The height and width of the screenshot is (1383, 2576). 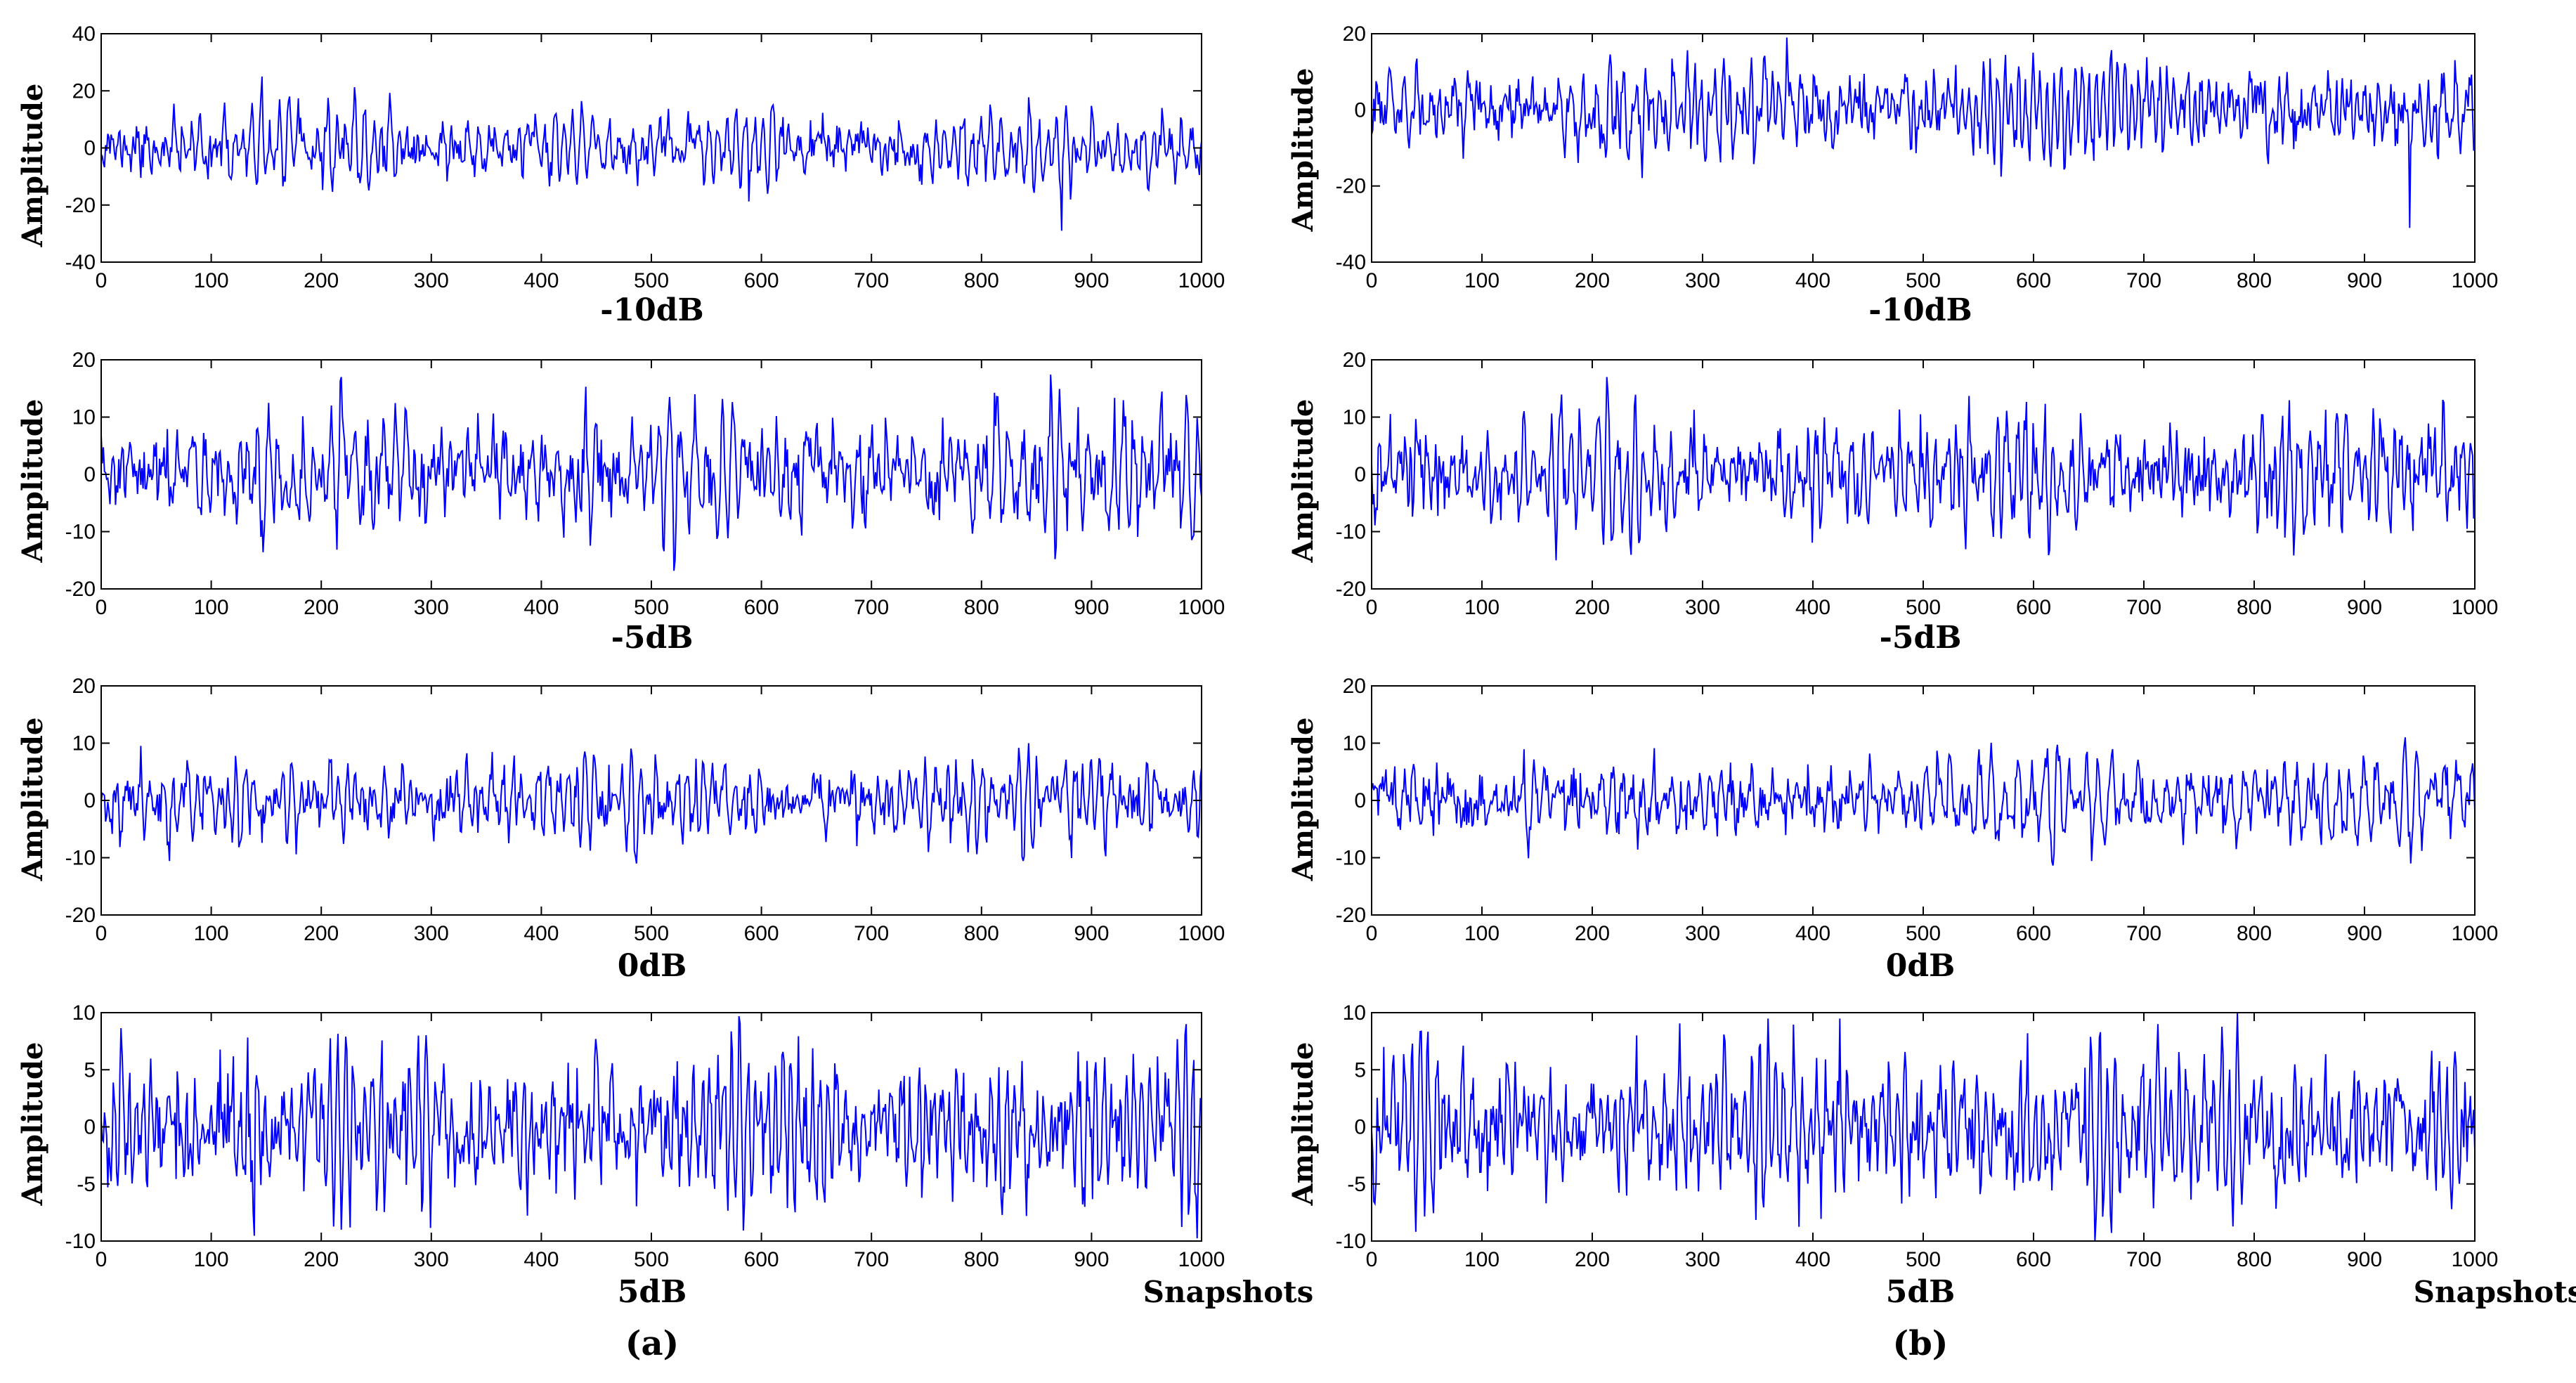 What do you see at coordinates (981, 280) in the screenshot?
I see `x-tick-label-a1: 800` at bounding box center [981, 280].